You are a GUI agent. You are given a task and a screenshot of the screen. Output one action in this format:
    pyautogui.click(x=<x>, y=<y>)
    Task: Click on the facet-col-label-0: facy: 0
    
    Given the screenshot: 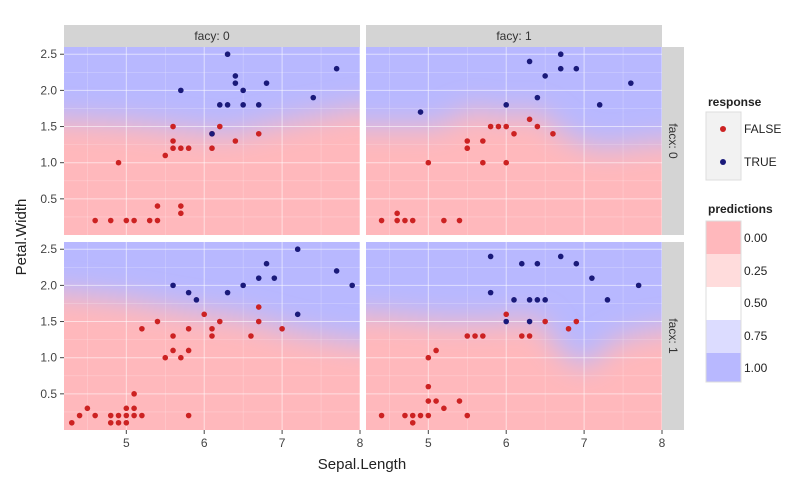 What is the action you would take?
    pyautogui.click(x=212, y=36)
    